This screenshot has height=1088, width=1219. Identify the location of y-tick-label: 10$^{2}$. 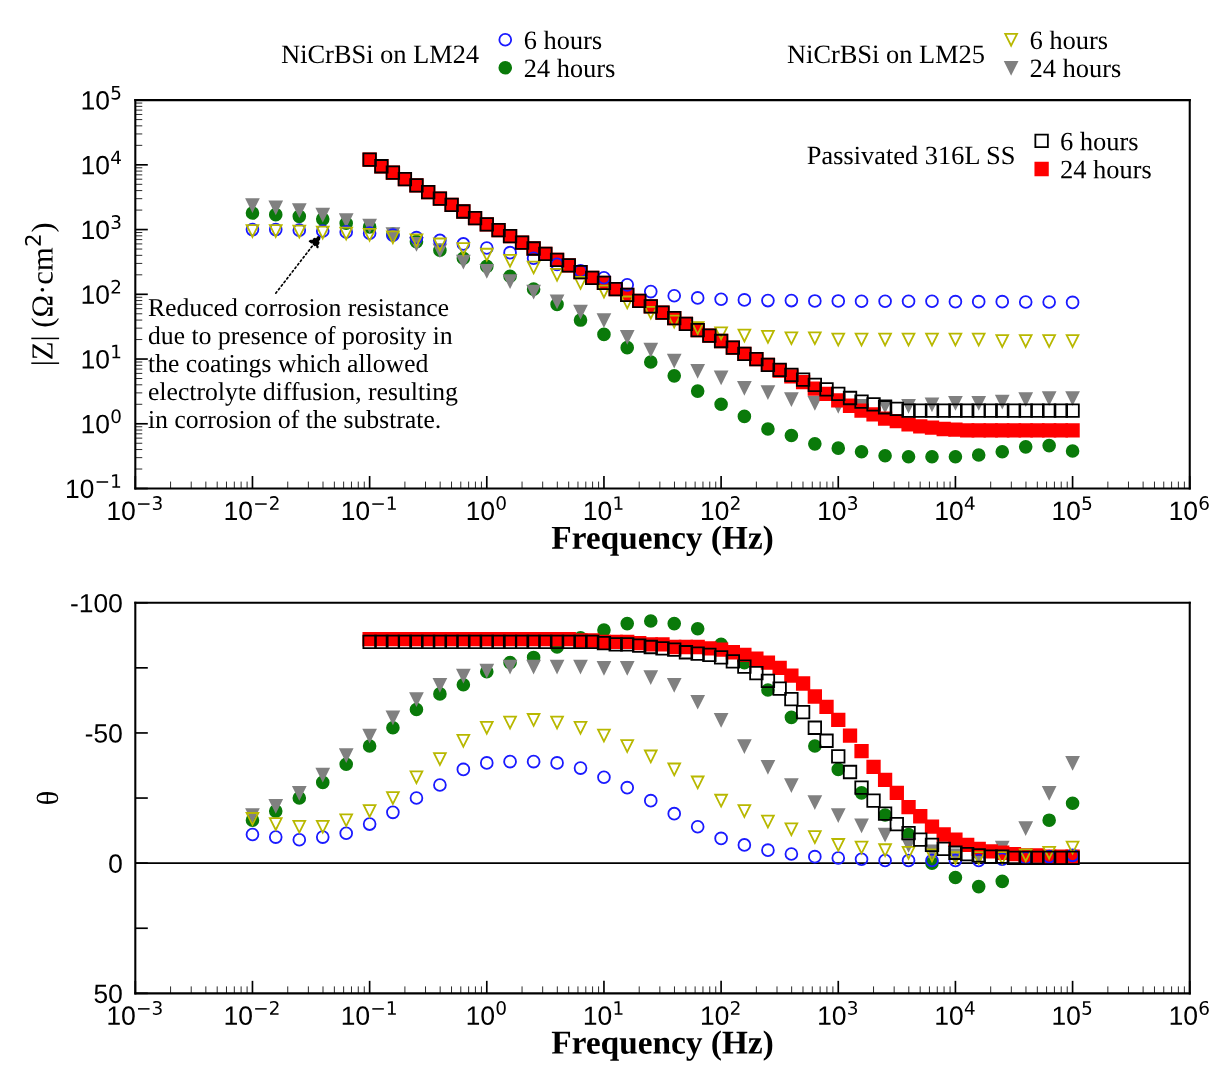
(101, 291).